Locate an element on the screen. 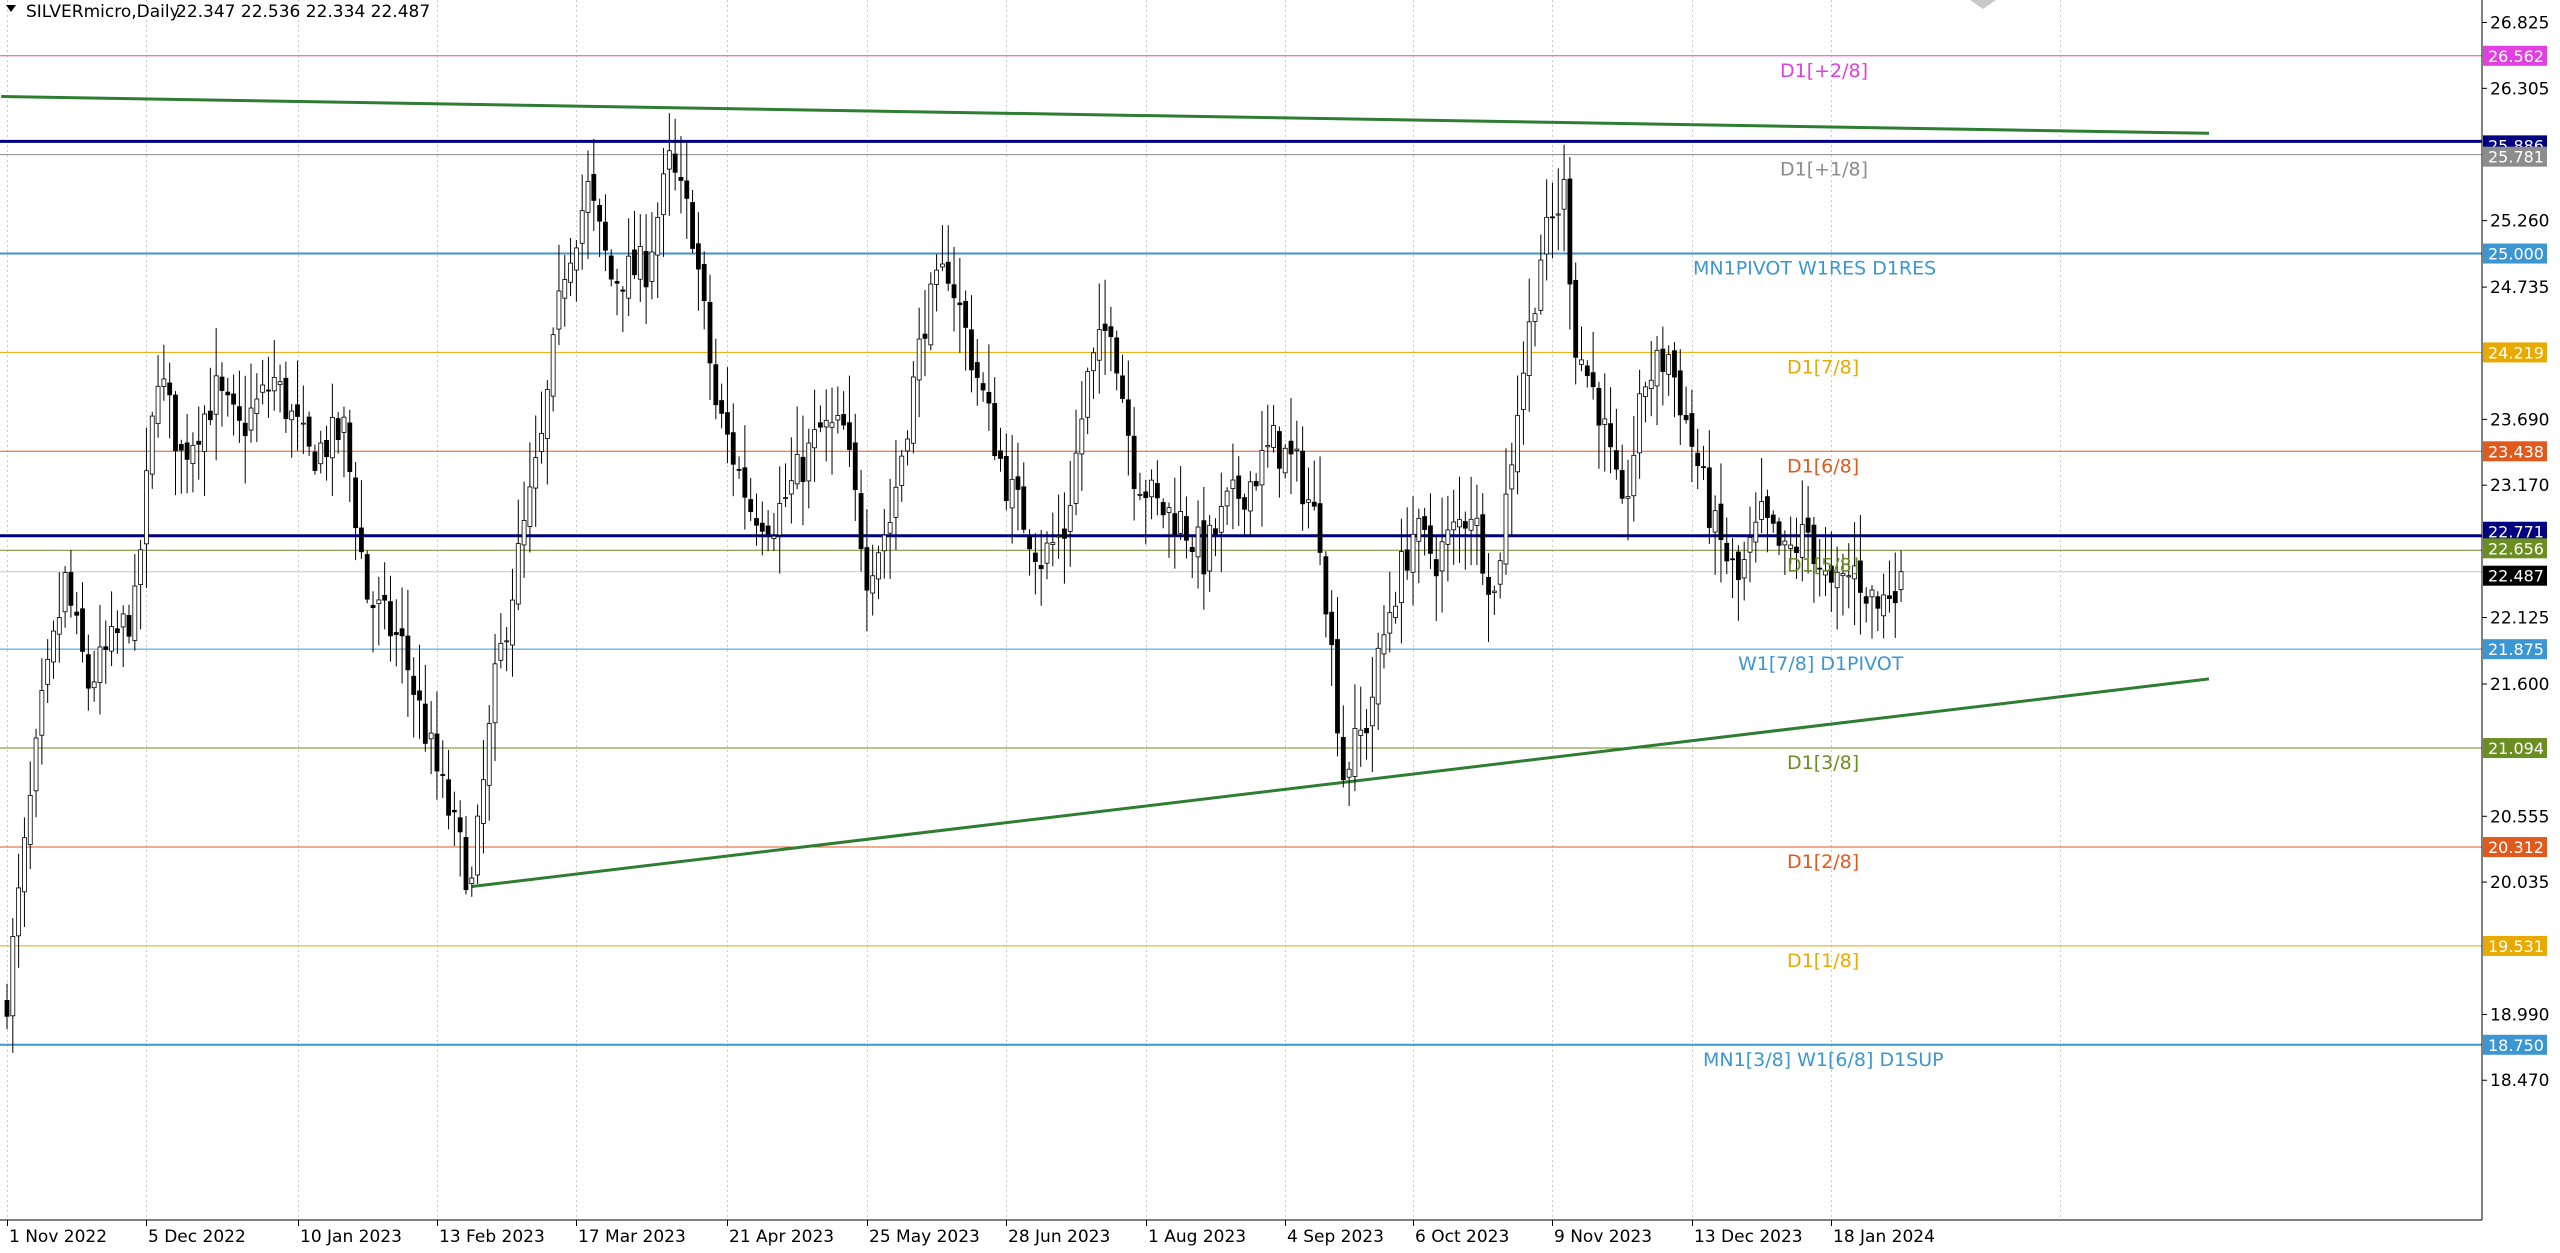 This screenshot has height=1253, width=2560. price-tag-label: 18.750 is located at coordinates (2516, 1045).